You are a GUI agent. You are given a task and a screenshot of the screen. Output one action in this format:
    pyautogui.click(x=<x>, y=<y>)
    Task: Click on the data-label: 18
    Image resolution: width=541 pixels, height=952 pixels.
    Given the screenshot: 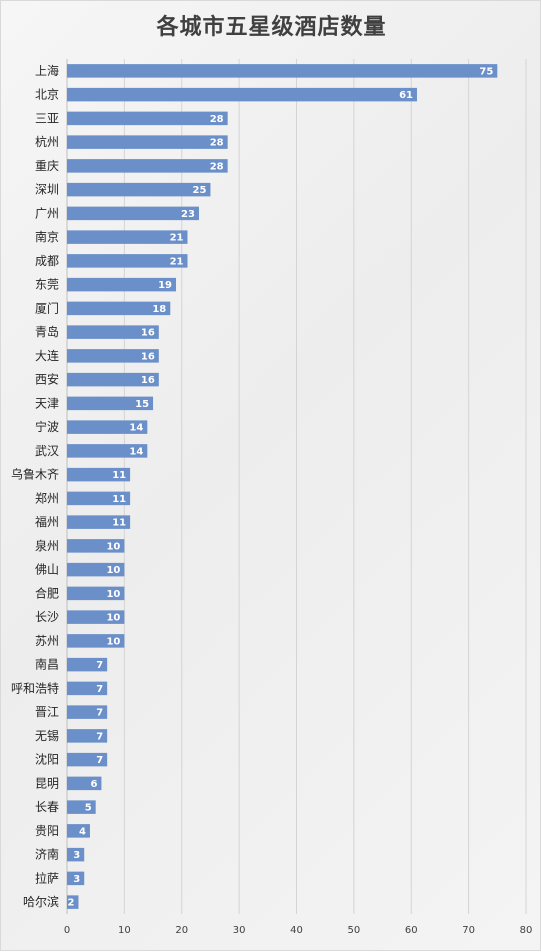 What is the action you would take?
    pyautogui.click(x=159, y=309)
    